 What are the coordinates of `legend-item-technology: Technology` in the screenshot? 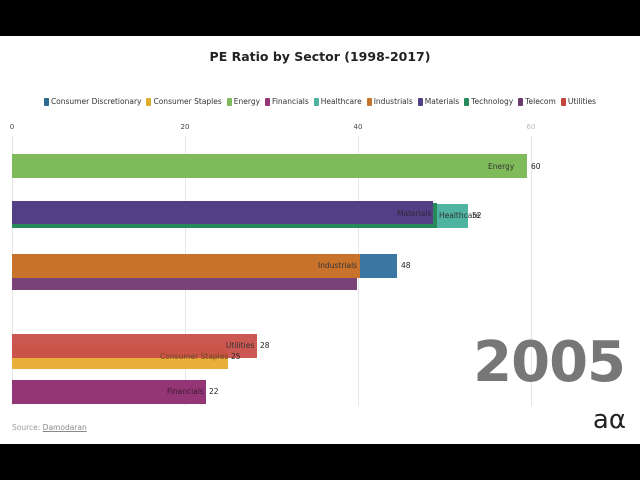 It's located at (488, 101).